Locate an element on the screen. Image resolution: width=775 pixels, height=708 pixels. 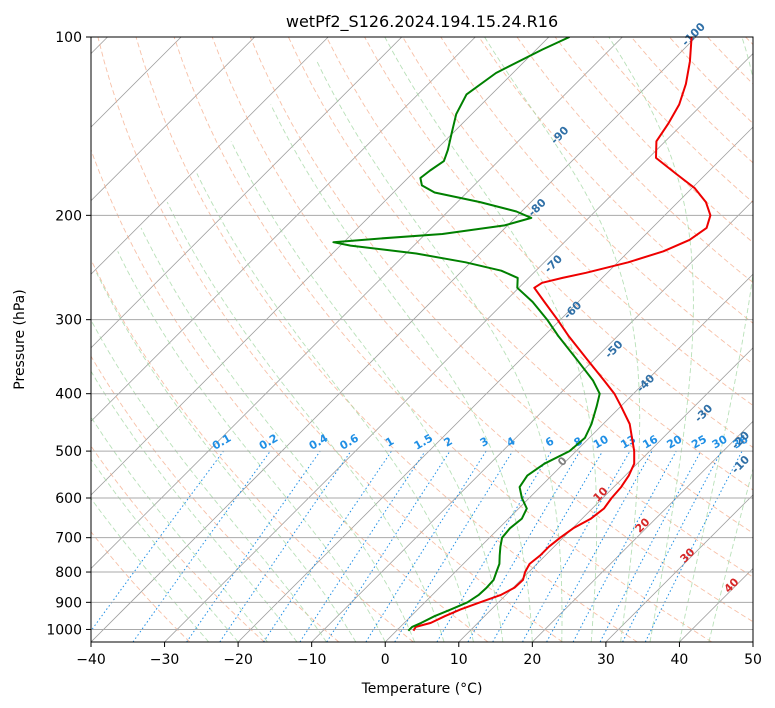
x-tick-label: 30 is located at coordinates (606, 660).